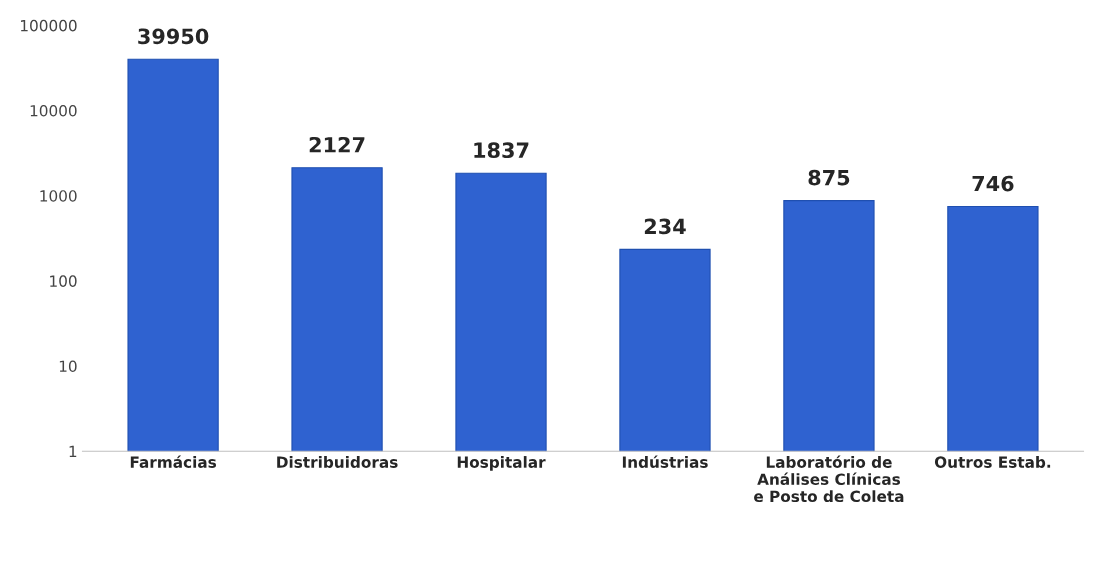 Image resolution: width=1100 pixels, height=564 pixels. I want to click on data-label: 875, so click(829, 177).